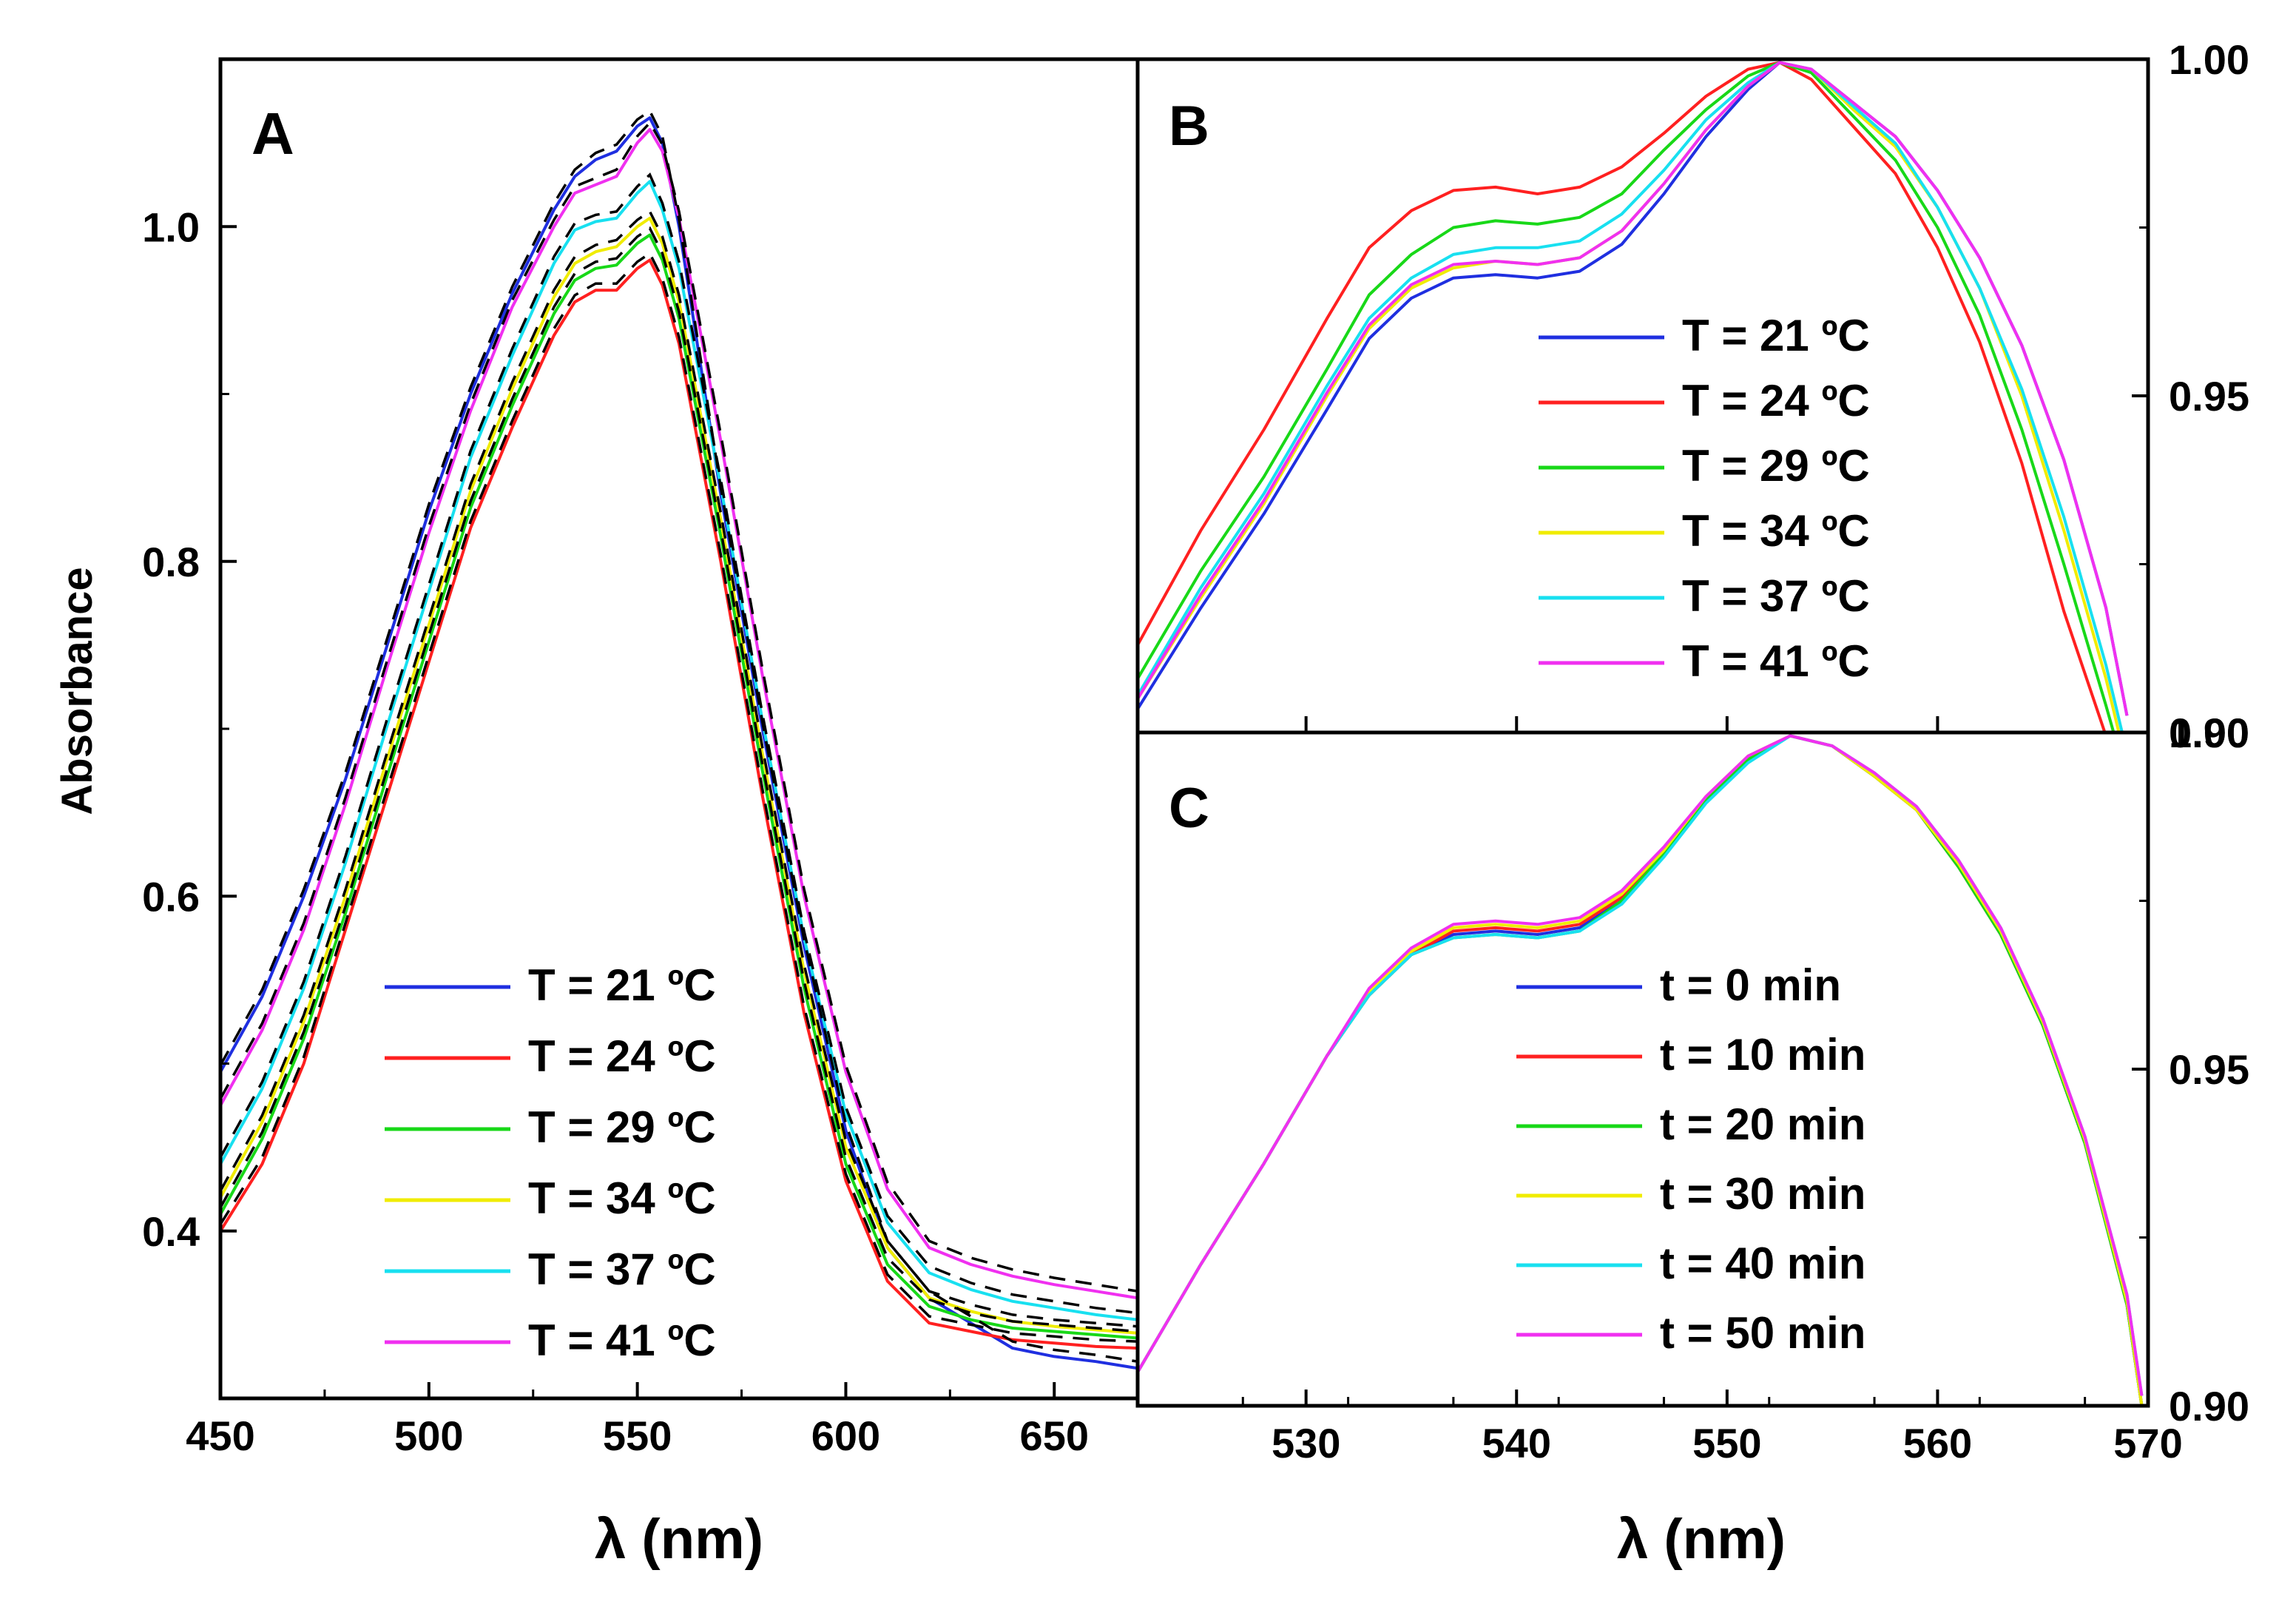  What do you see at coordinates (77, 691) in the screenshot?
I see `panel-a-ylabel: Absorbance` at bounding box center [77, 691].